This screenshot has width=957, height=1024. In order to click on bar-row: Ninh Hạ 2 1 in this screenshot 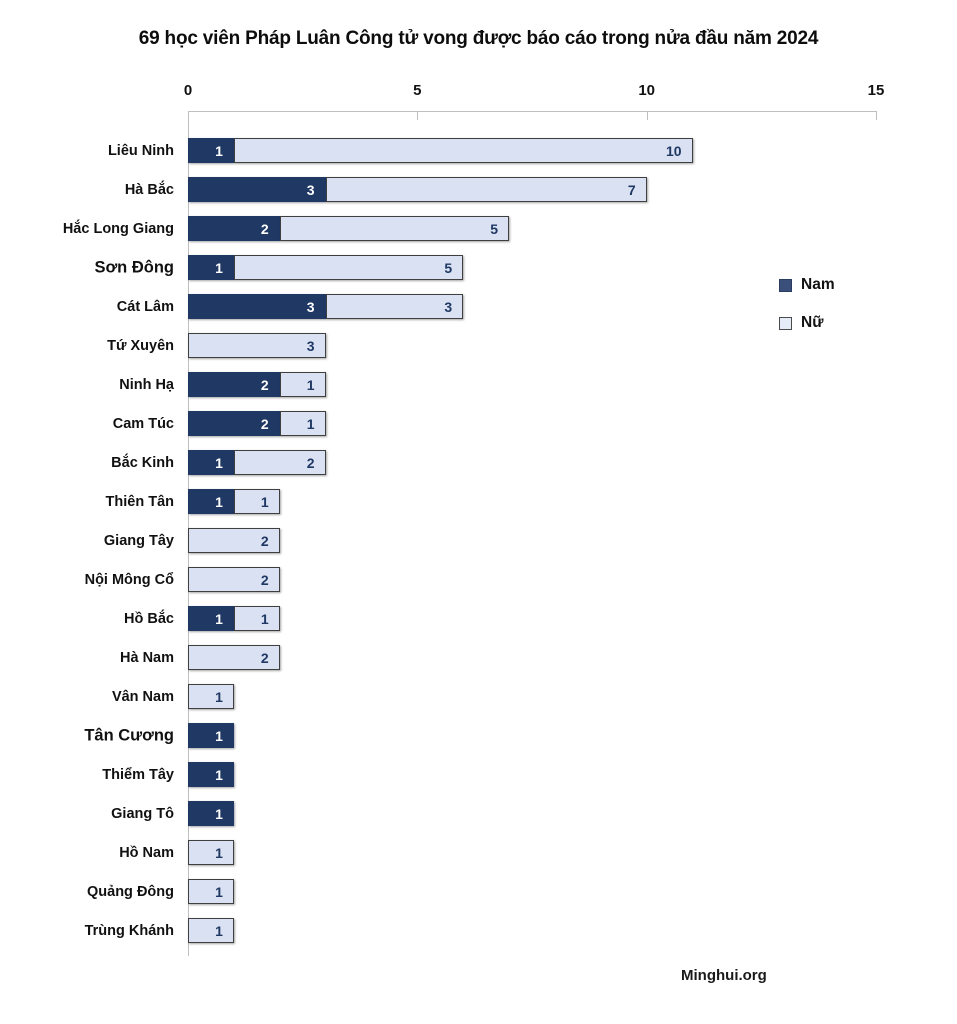, I will do `click(497, 384)`.